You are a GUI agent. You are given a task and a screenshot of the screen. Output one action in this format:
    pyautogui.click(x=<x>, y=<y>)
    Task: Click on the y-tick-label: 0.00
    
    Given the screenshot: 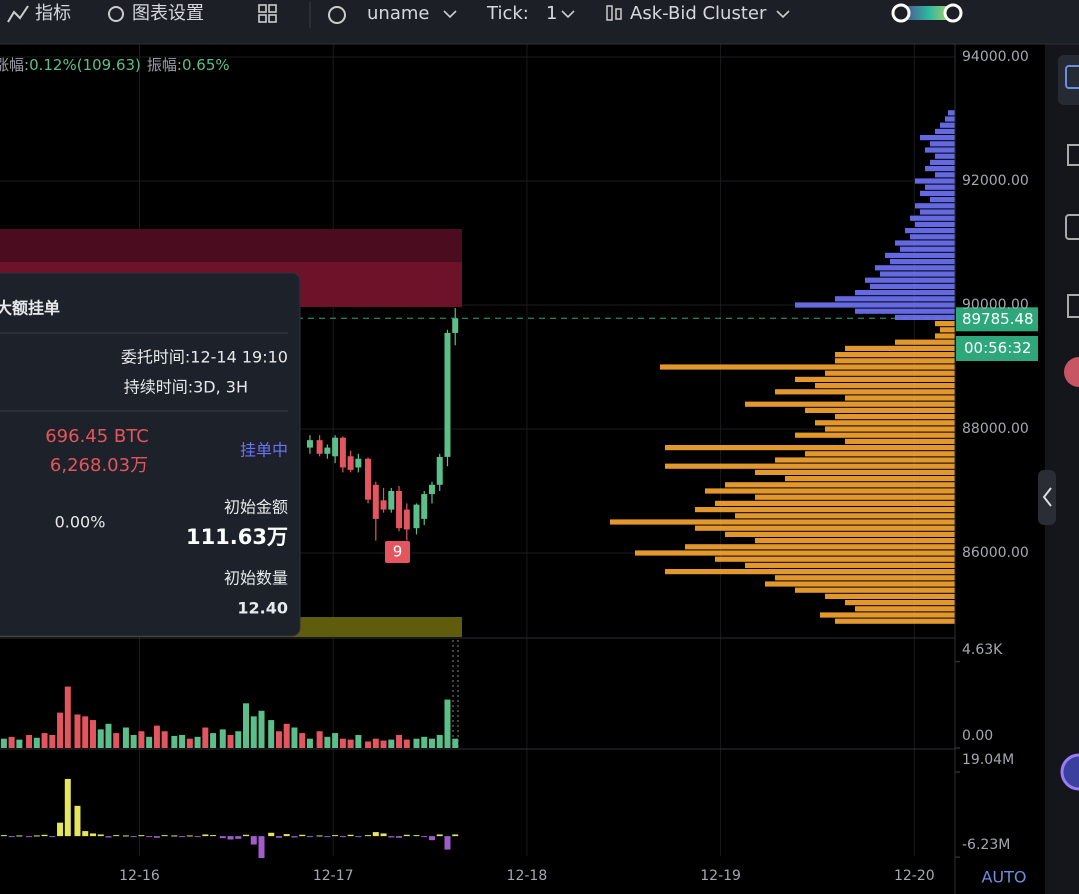 What is the action you would take?
    pyautogui.click(x=977, y=736)
    